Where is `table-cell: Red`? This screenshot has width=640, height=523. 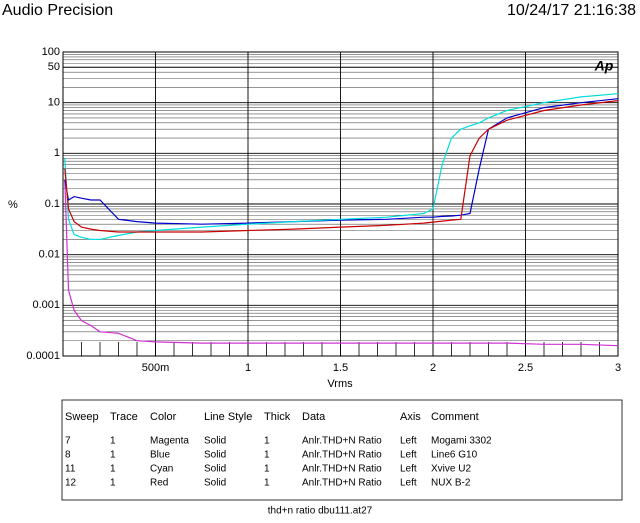
table-cell: Red is located at coordinates (159, 483).